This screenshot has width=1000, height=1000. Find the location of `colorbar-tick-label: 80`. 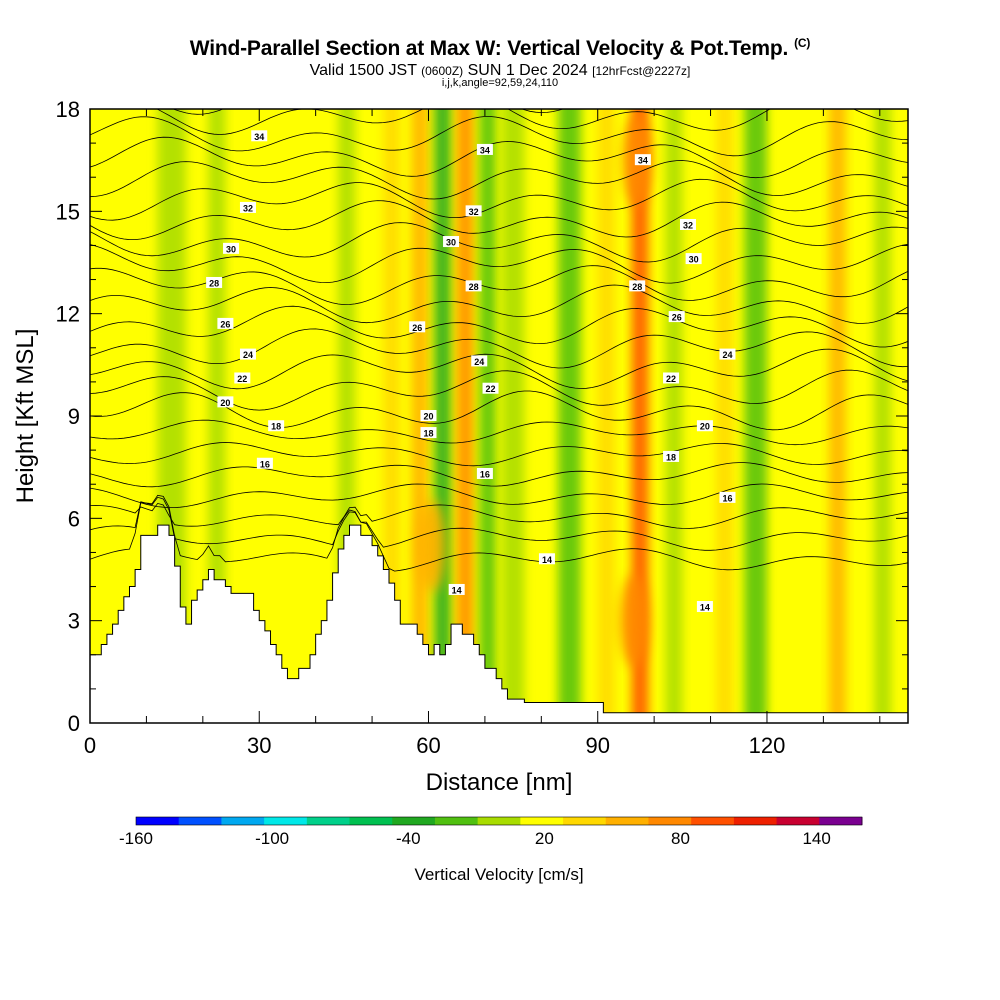

colorbar-tick-label: 80 is located at coordinates (680, 838).